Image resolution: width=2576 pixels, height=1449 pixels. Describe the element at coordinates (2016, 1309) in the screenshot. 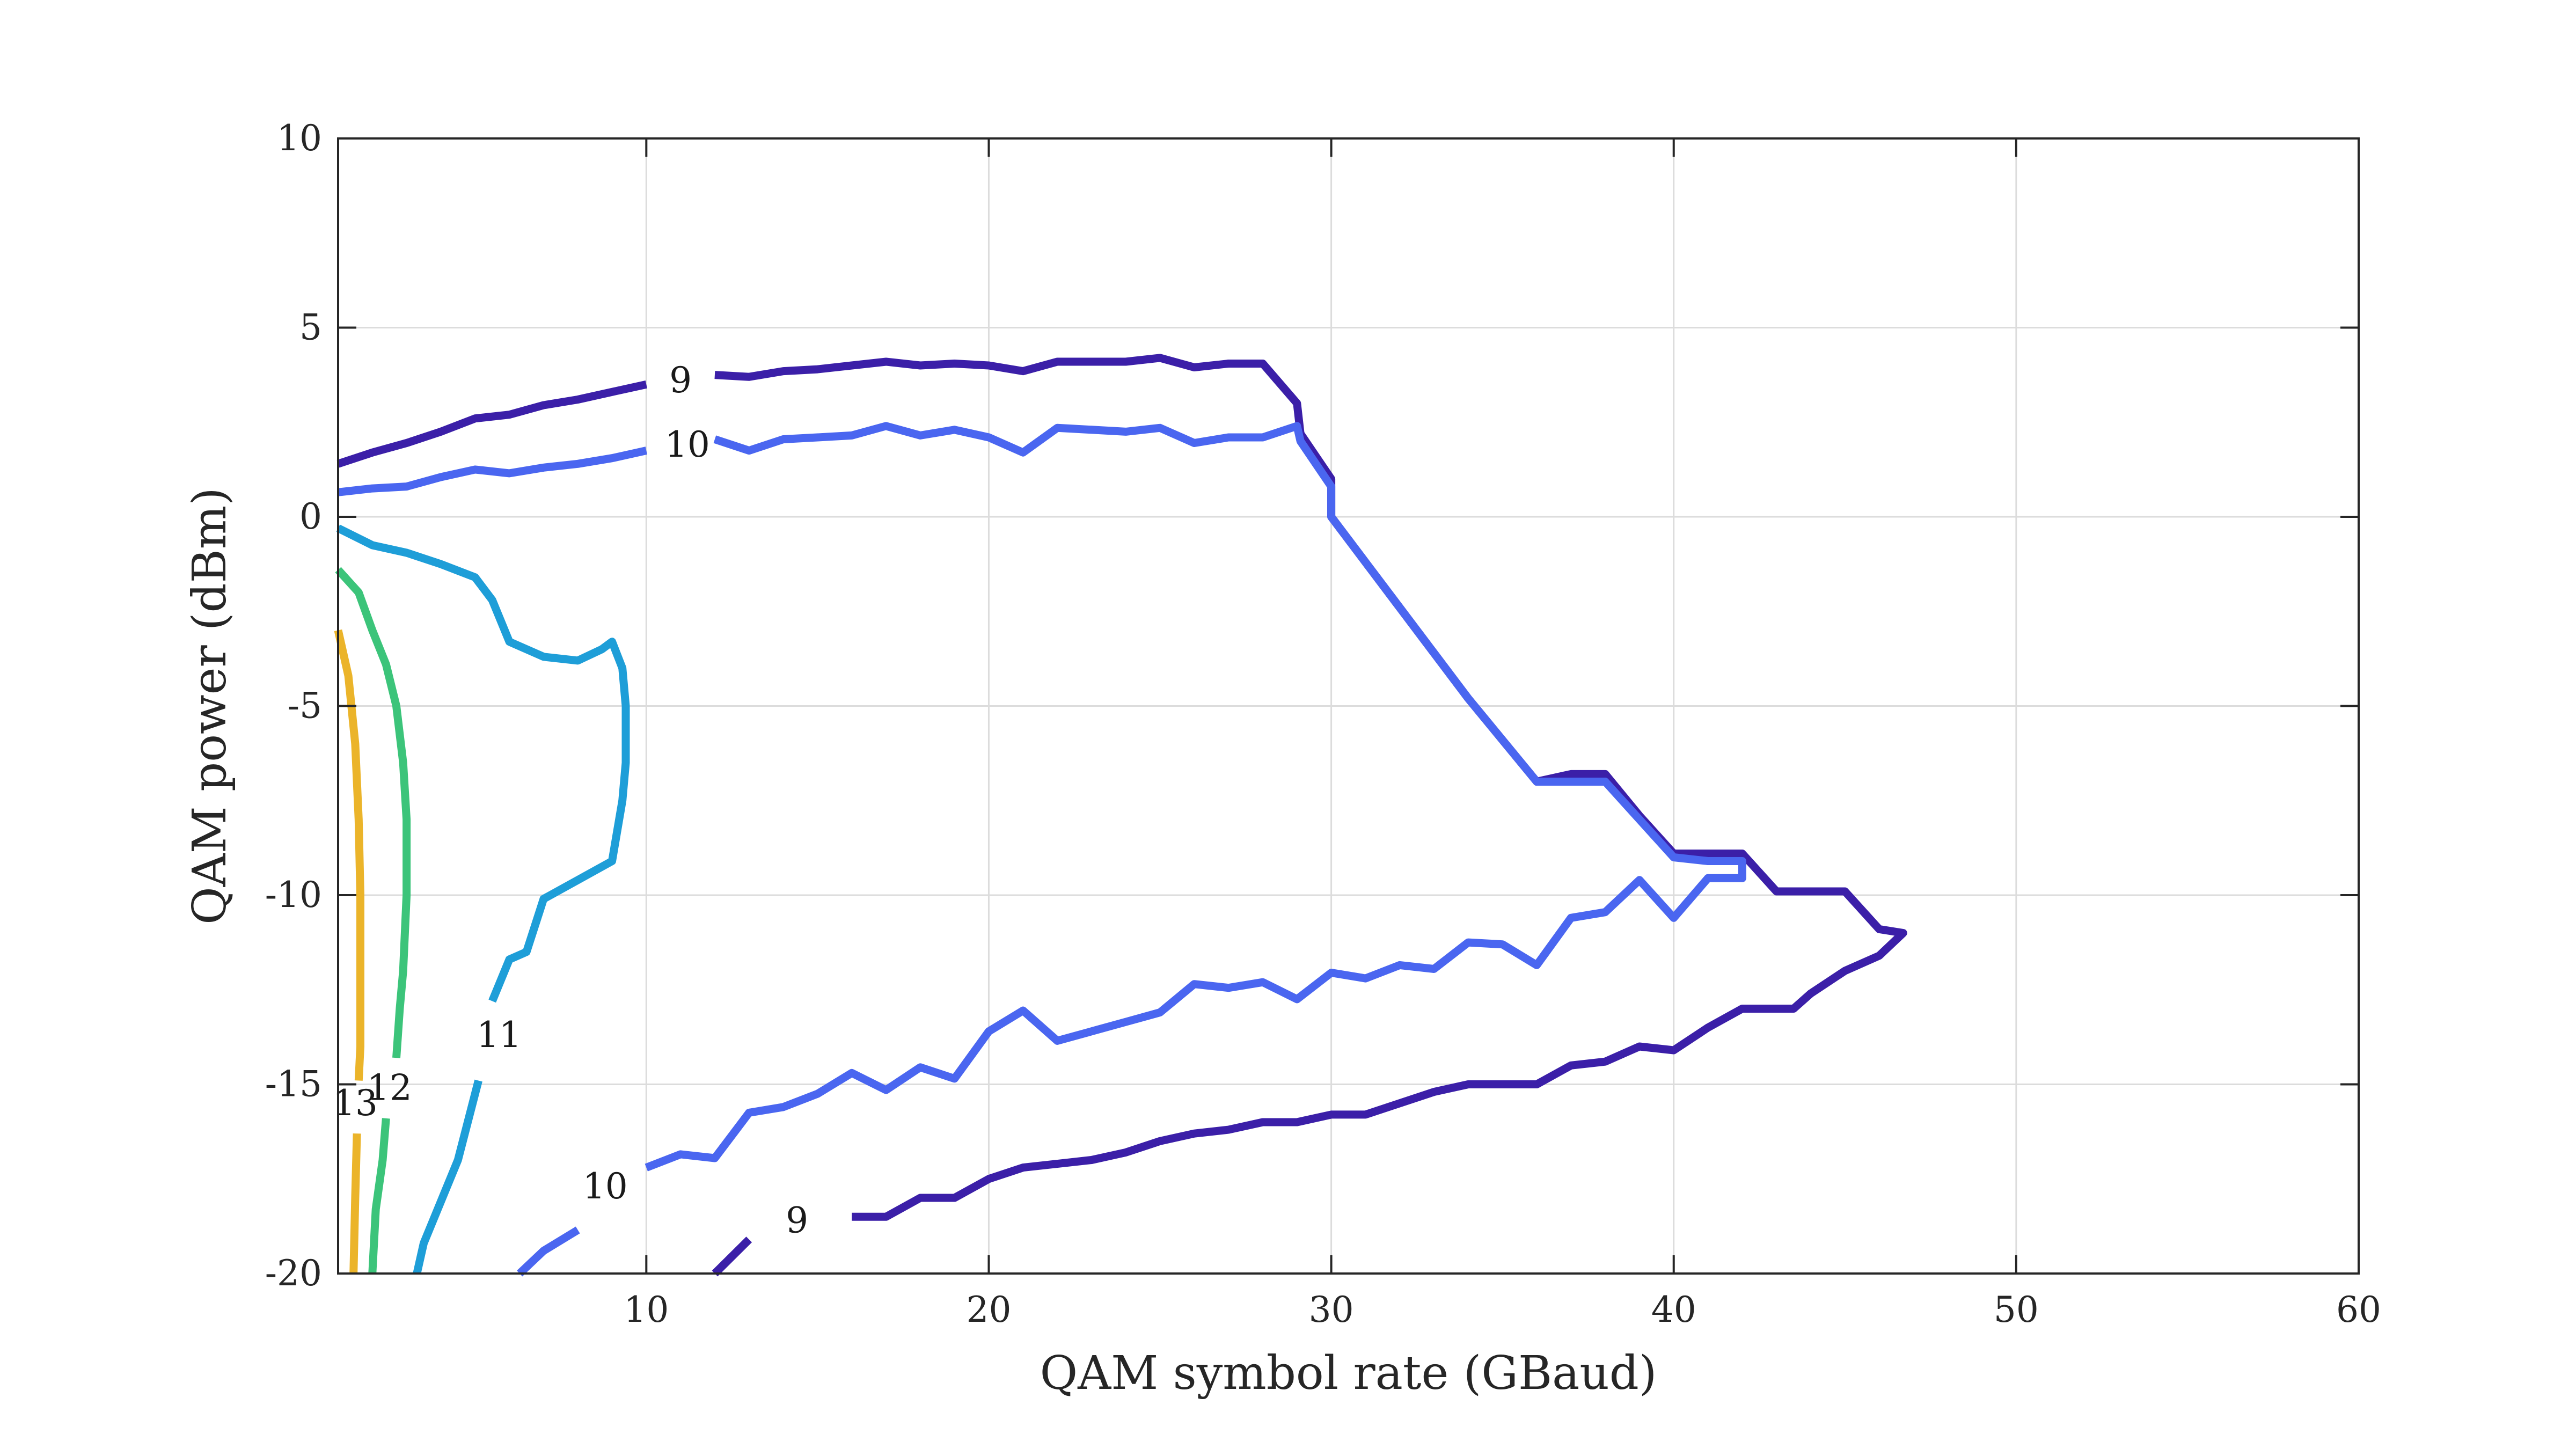

I see `x-tick-label: 50` at that location.